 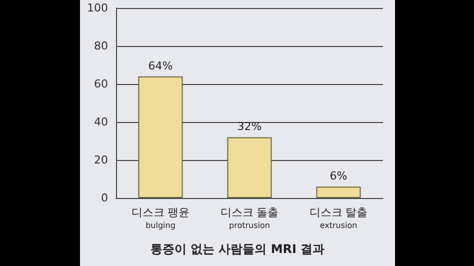 What do you see at coordinates (338, 218) in the screenshot?
I see `x-tick-label: 디스크 탈출 extrusion` at bounding box center [338, 218].